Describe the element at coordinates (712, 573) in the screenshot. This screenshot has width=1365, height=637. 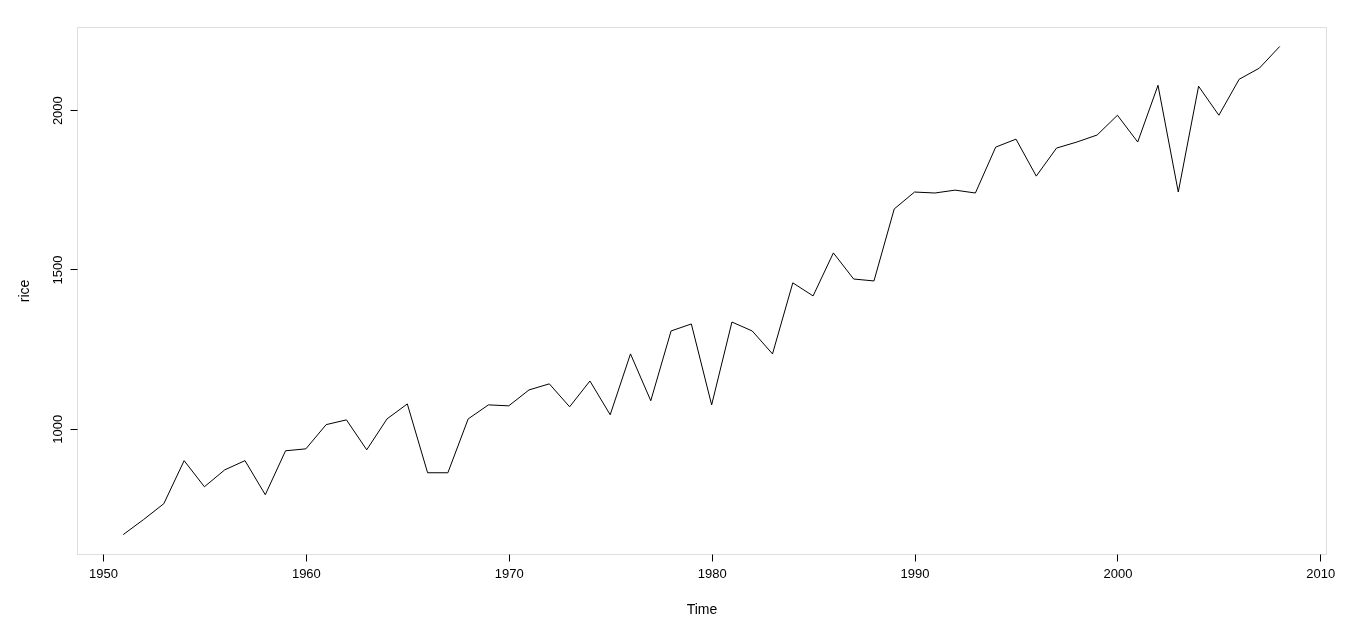
I see `x-tick-label: 1980` at that location.